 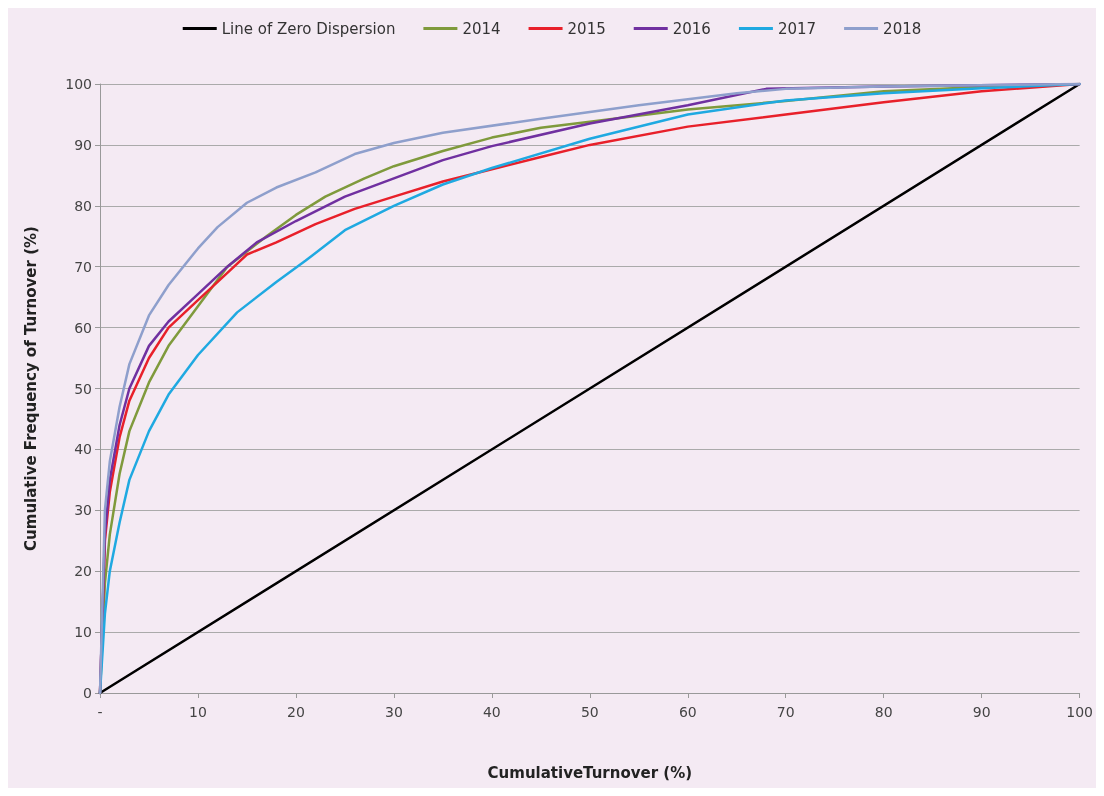 What do you see at coordinates (586, 28) in the screenshot?
I see `legend-label: 2015` at bounding box center [586, 28].